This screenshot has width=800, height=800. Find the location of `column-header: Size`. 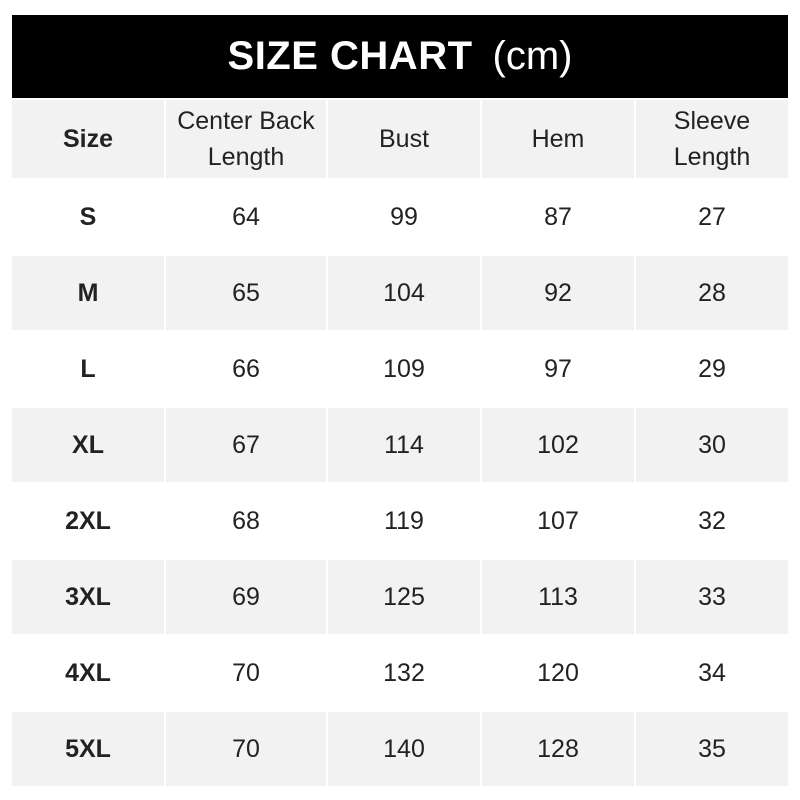

column-header: Size is located at coordinates (88, 139).